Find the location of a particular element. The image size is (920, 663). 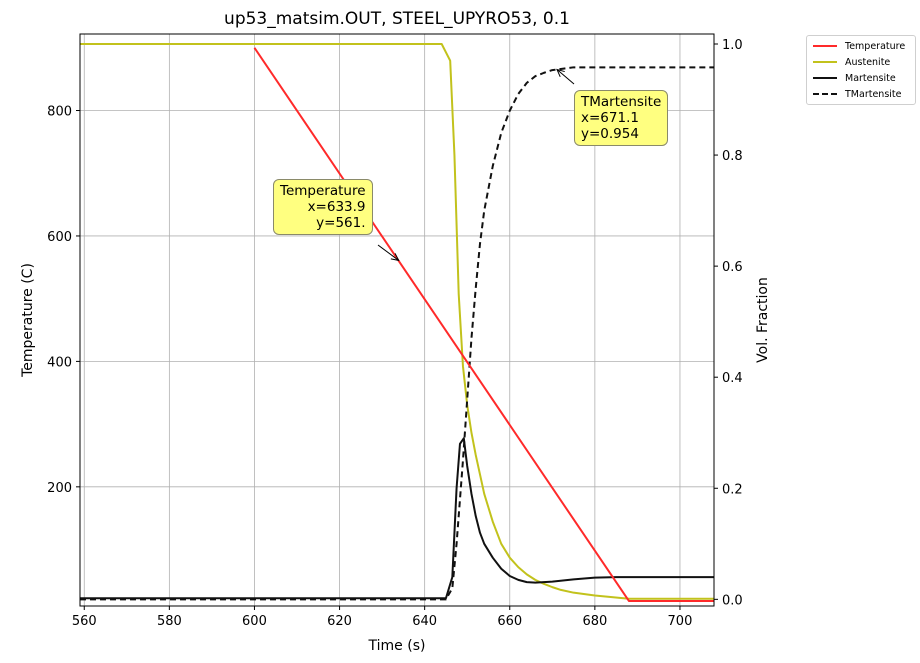

y-tick-label: 600 is located at coordinates (59, 237).